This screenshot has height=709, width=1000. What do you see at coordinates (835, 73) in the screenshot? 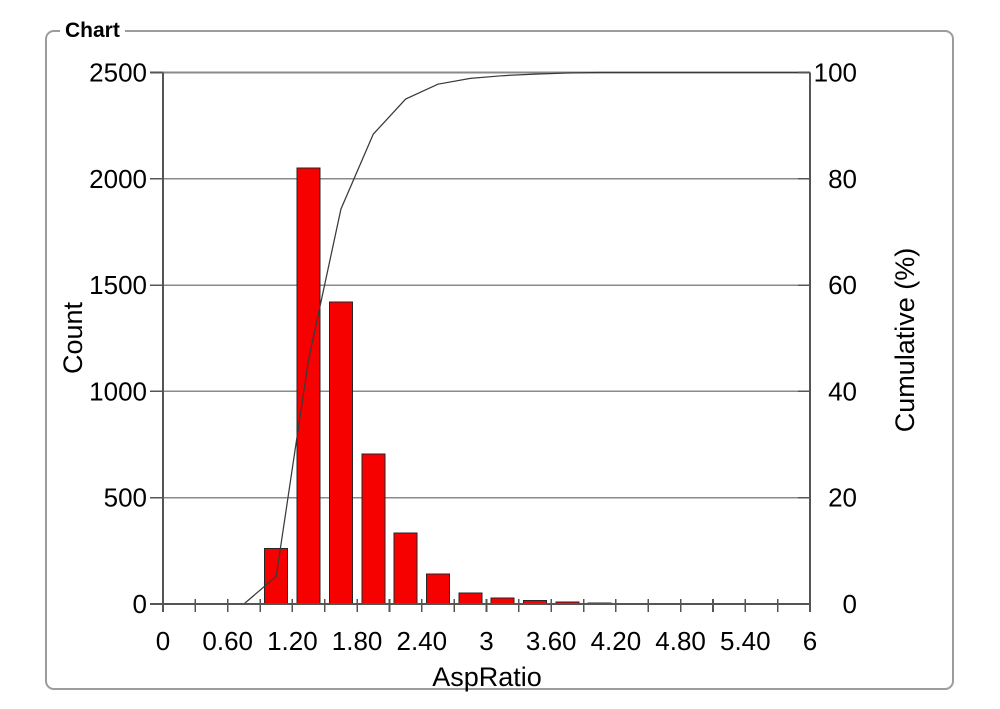
I see `y-right-tick-label: 100` at bounding box center [835, 73].